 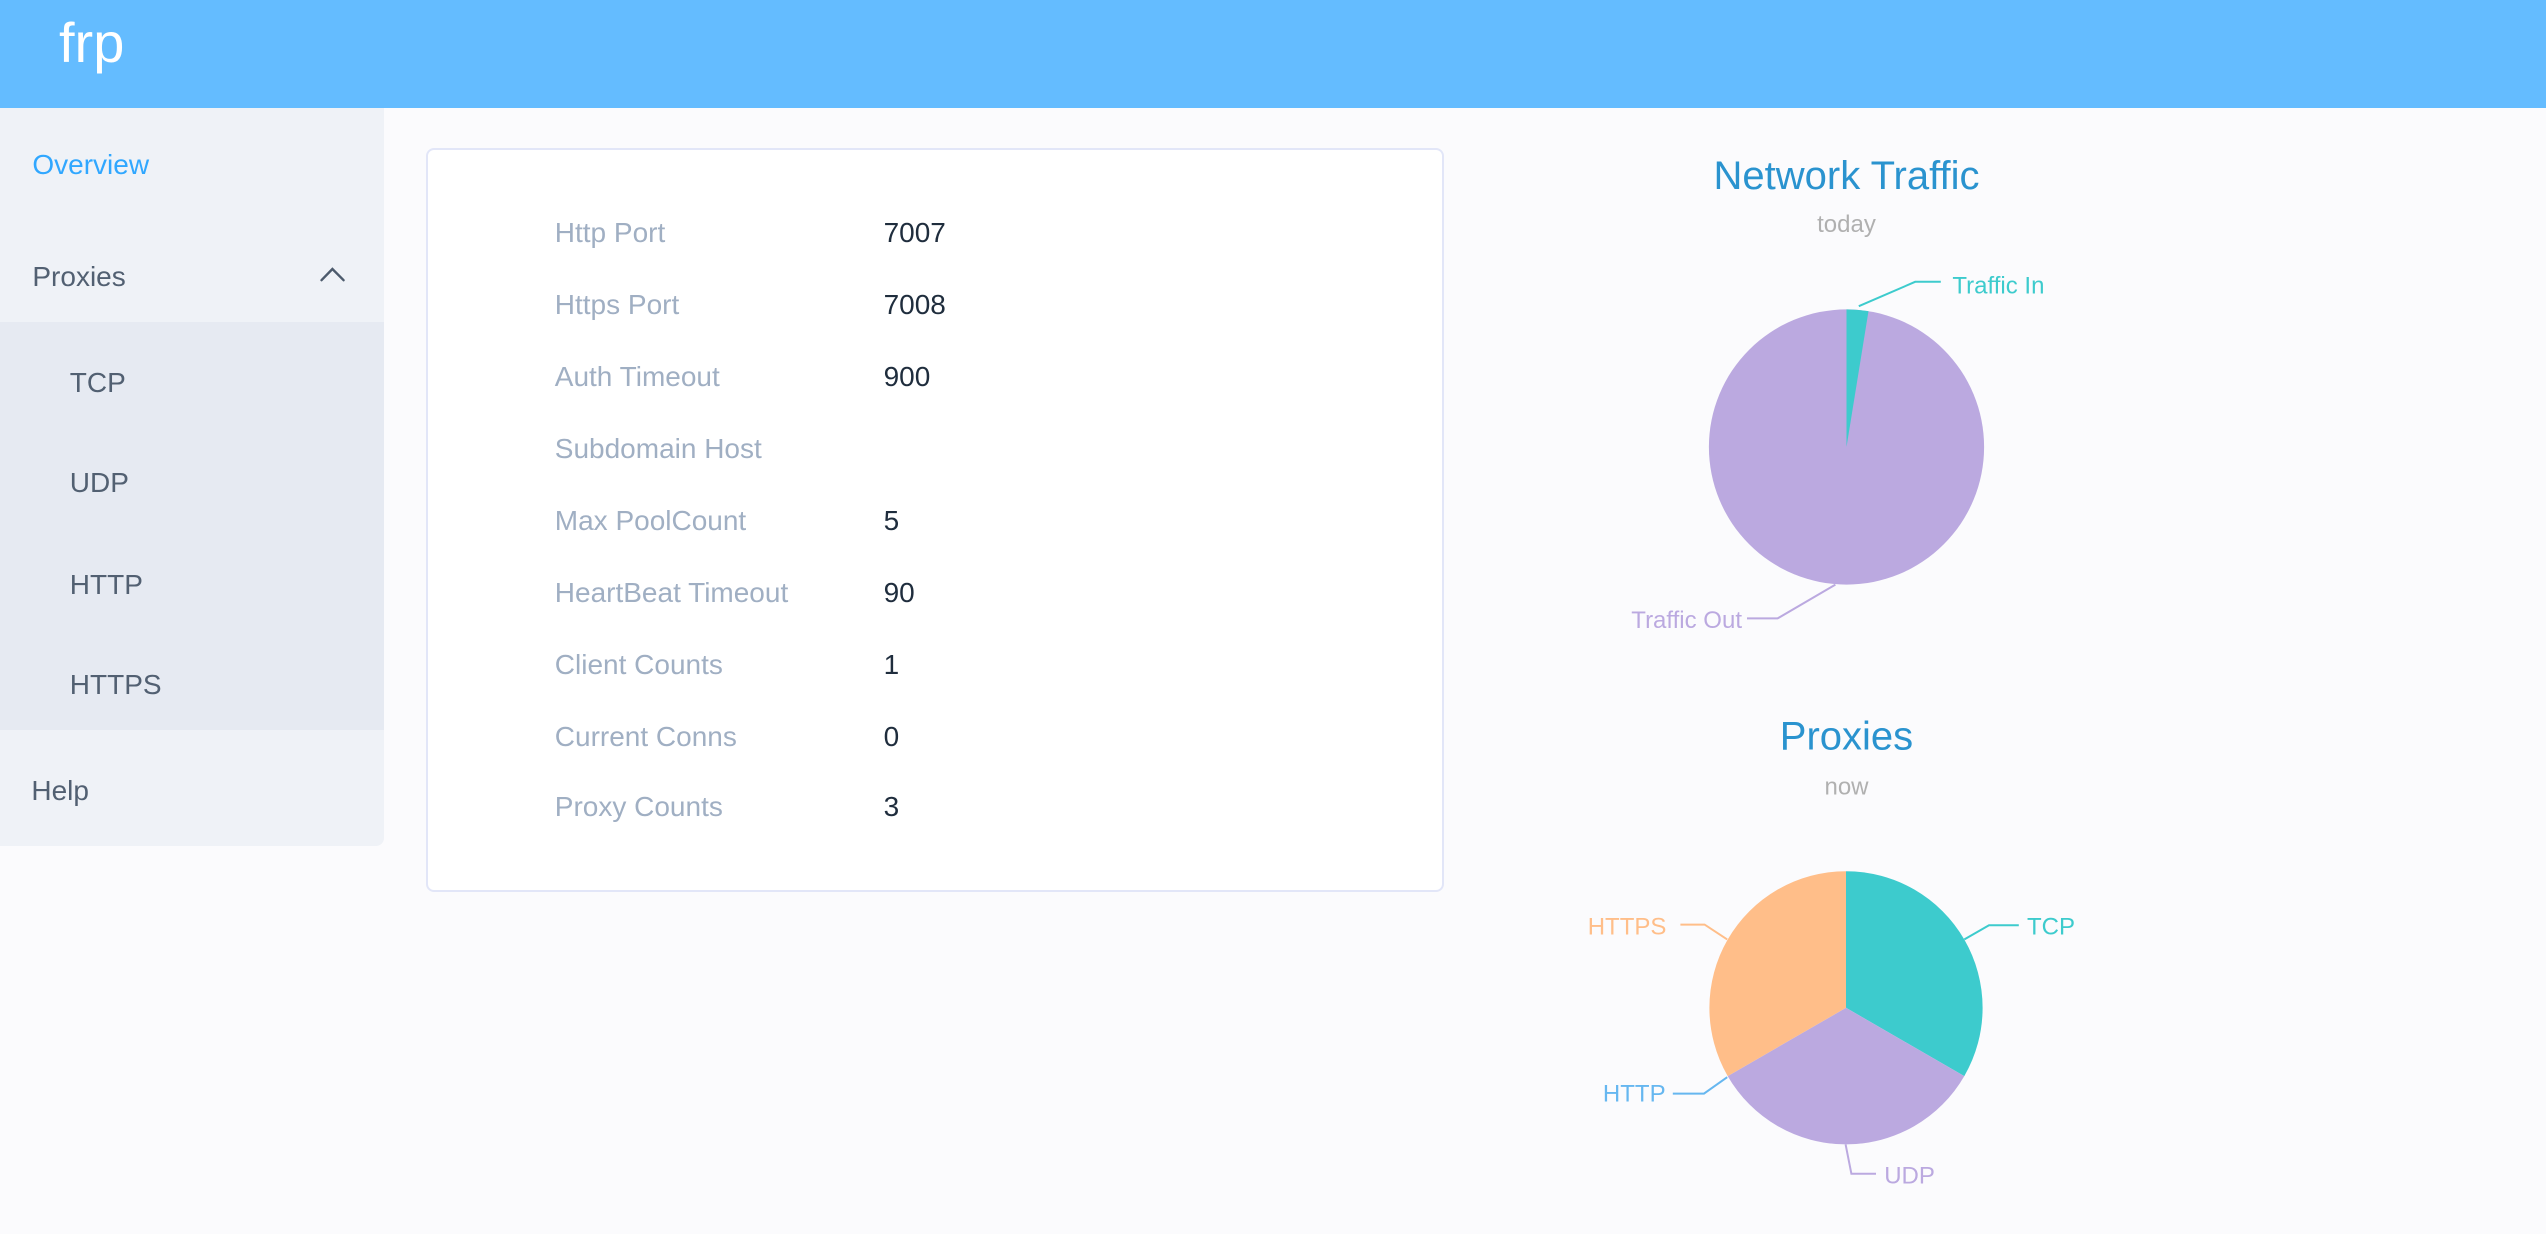 I want to click on svg-text: Proxies, so click(x=1846, y=737).